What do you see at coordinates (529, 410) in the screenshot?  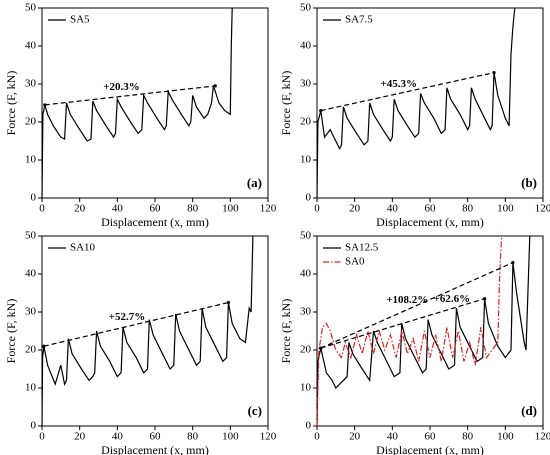 I see `panel-label: (d)` at bounding box center [529, 410].